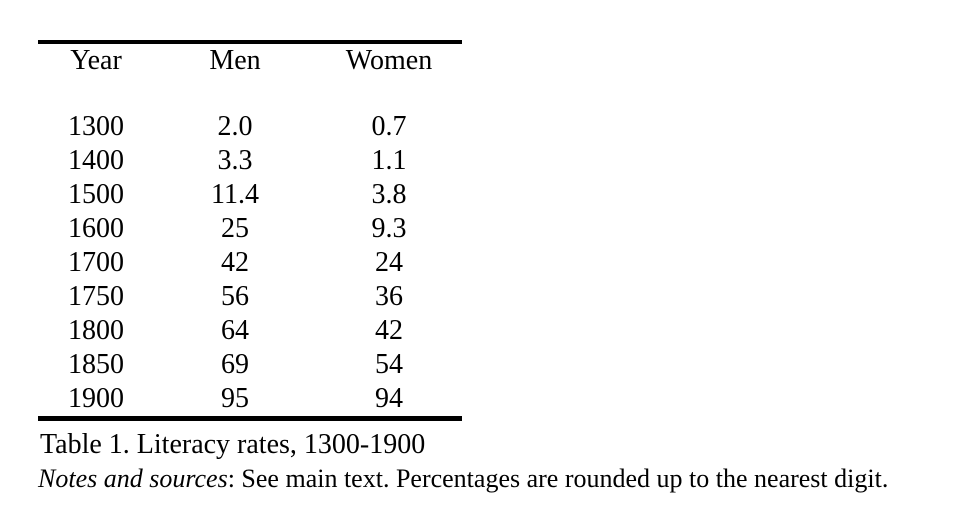  I want to click on table-row: 1300 2.0 0.7, so click(250, 127).